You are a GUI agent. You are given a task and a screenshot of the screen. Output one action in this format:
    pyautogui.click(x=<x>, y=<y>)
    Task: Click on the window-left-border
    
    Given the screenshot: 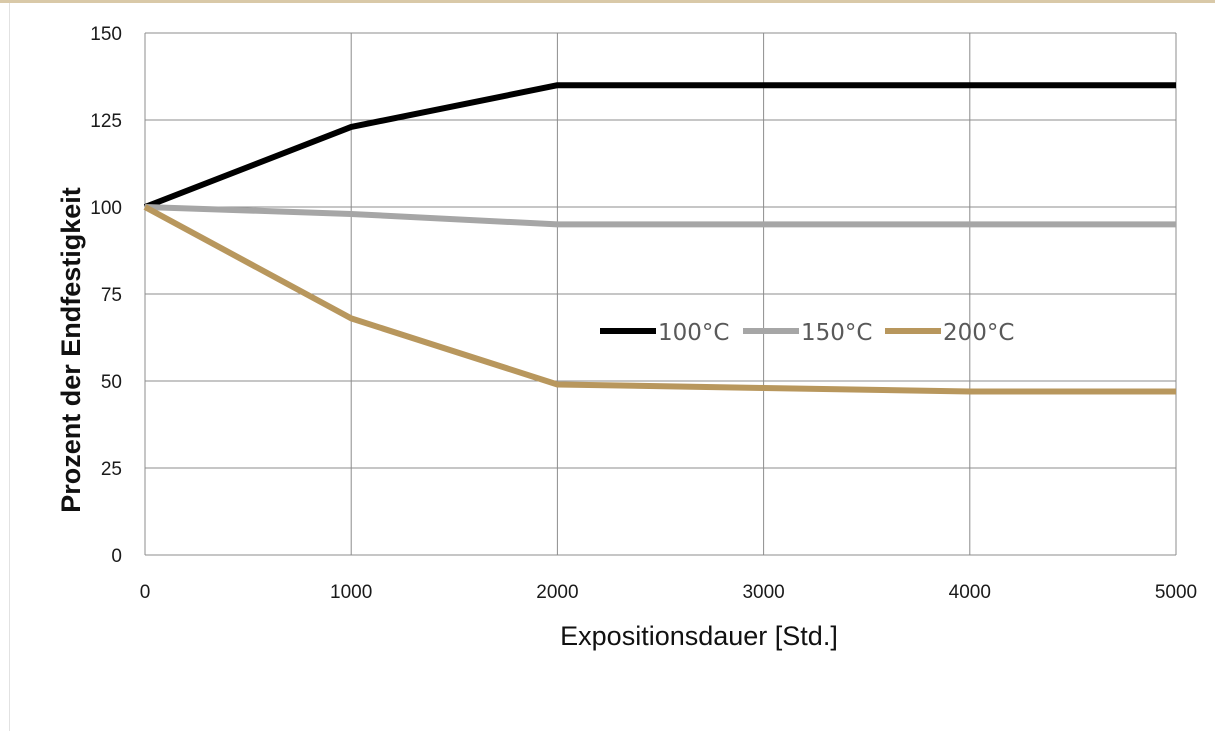 What is the action you would take?
    pyautogui.click(x=9, y=367)
    